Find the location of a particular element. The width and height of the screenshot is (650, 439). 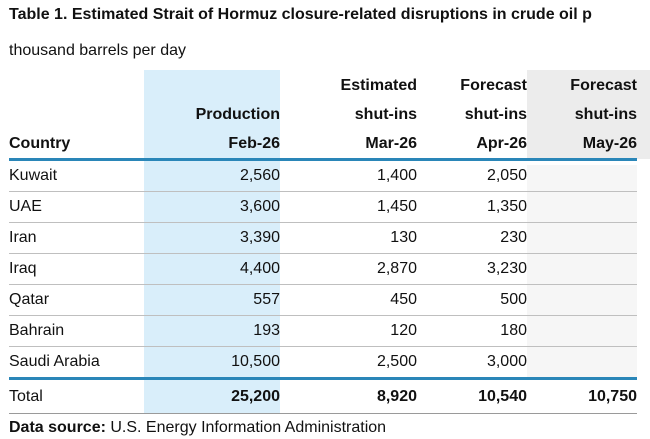

forecast-apr-cell: 230 is located at coordinates (472, 238).